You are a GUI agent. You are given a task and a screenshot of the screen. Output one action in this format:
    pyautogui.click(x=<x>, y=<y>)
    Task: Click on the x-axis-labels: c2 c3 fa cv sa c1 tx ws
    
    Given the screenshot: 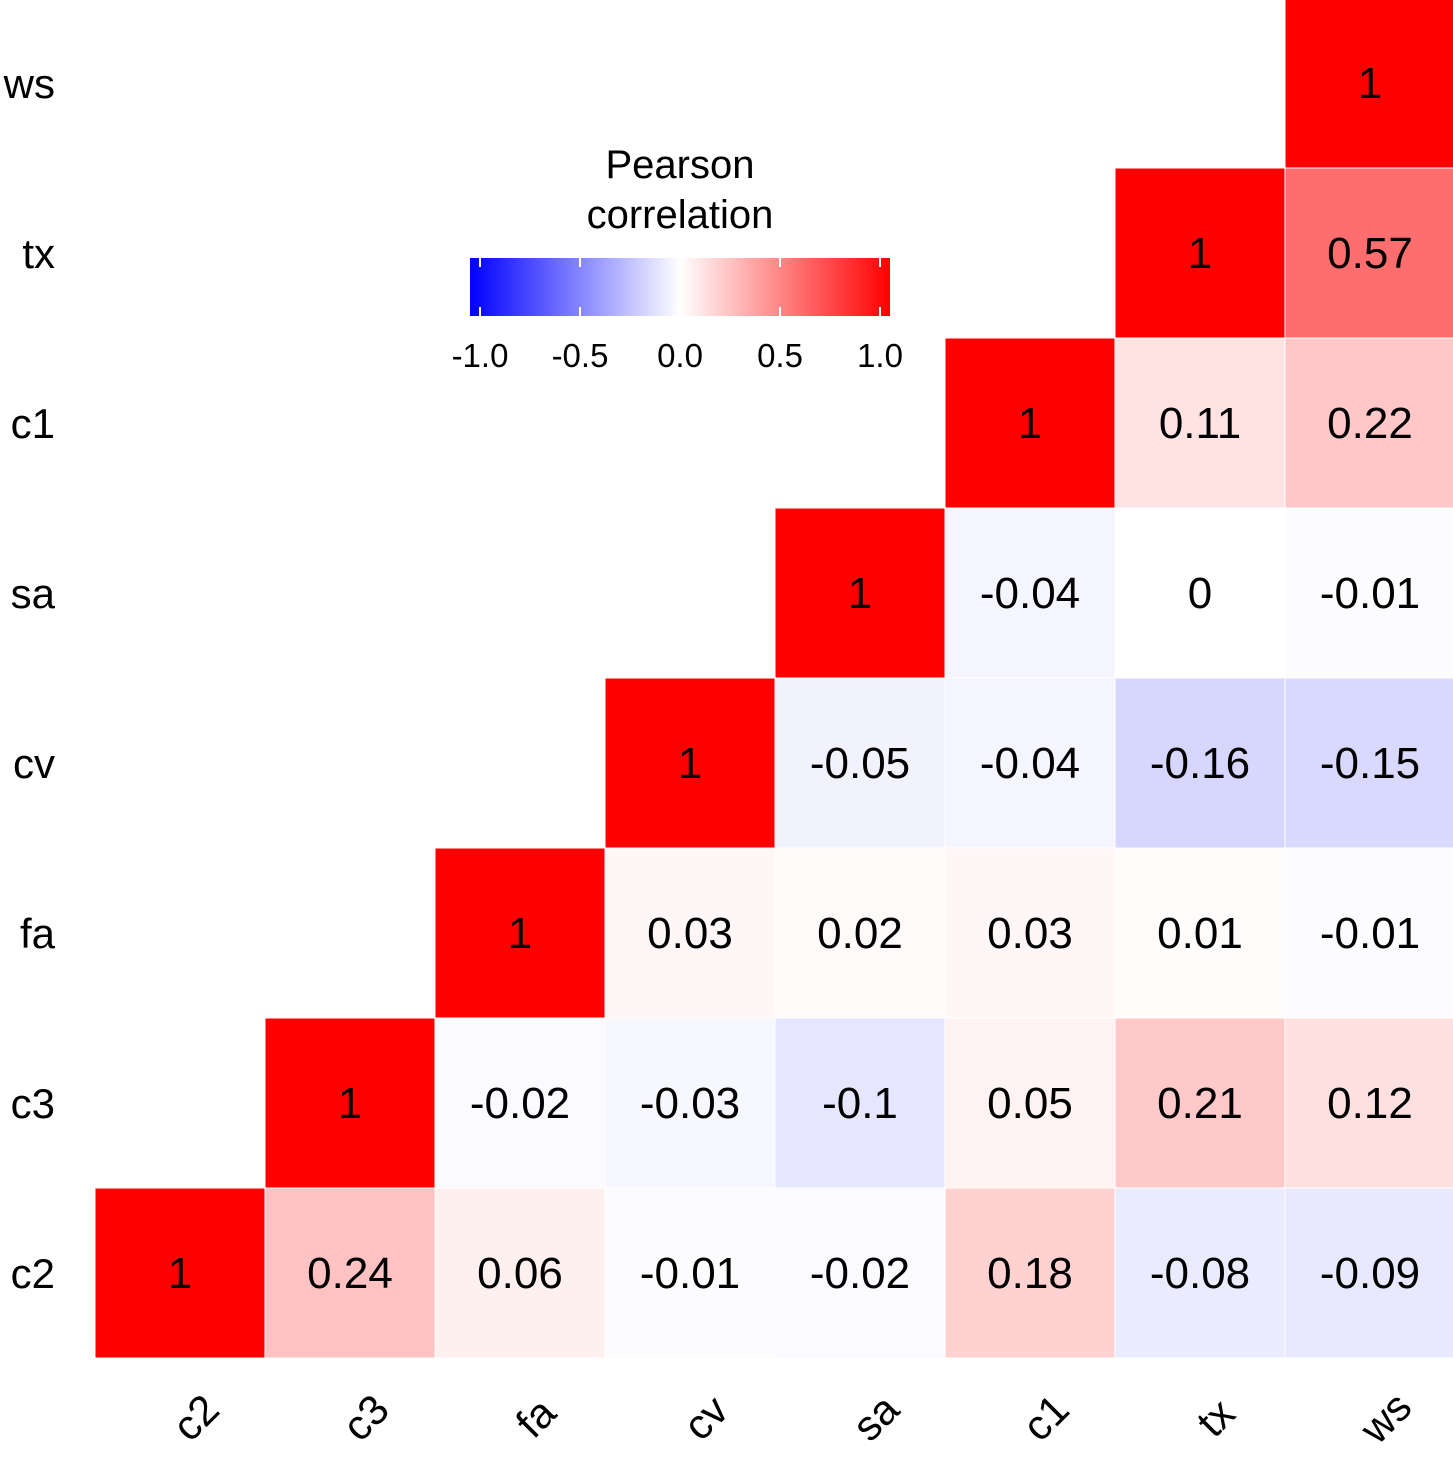 What is the action you would take?
    pyautogui.click(x=791, y=1418)
    